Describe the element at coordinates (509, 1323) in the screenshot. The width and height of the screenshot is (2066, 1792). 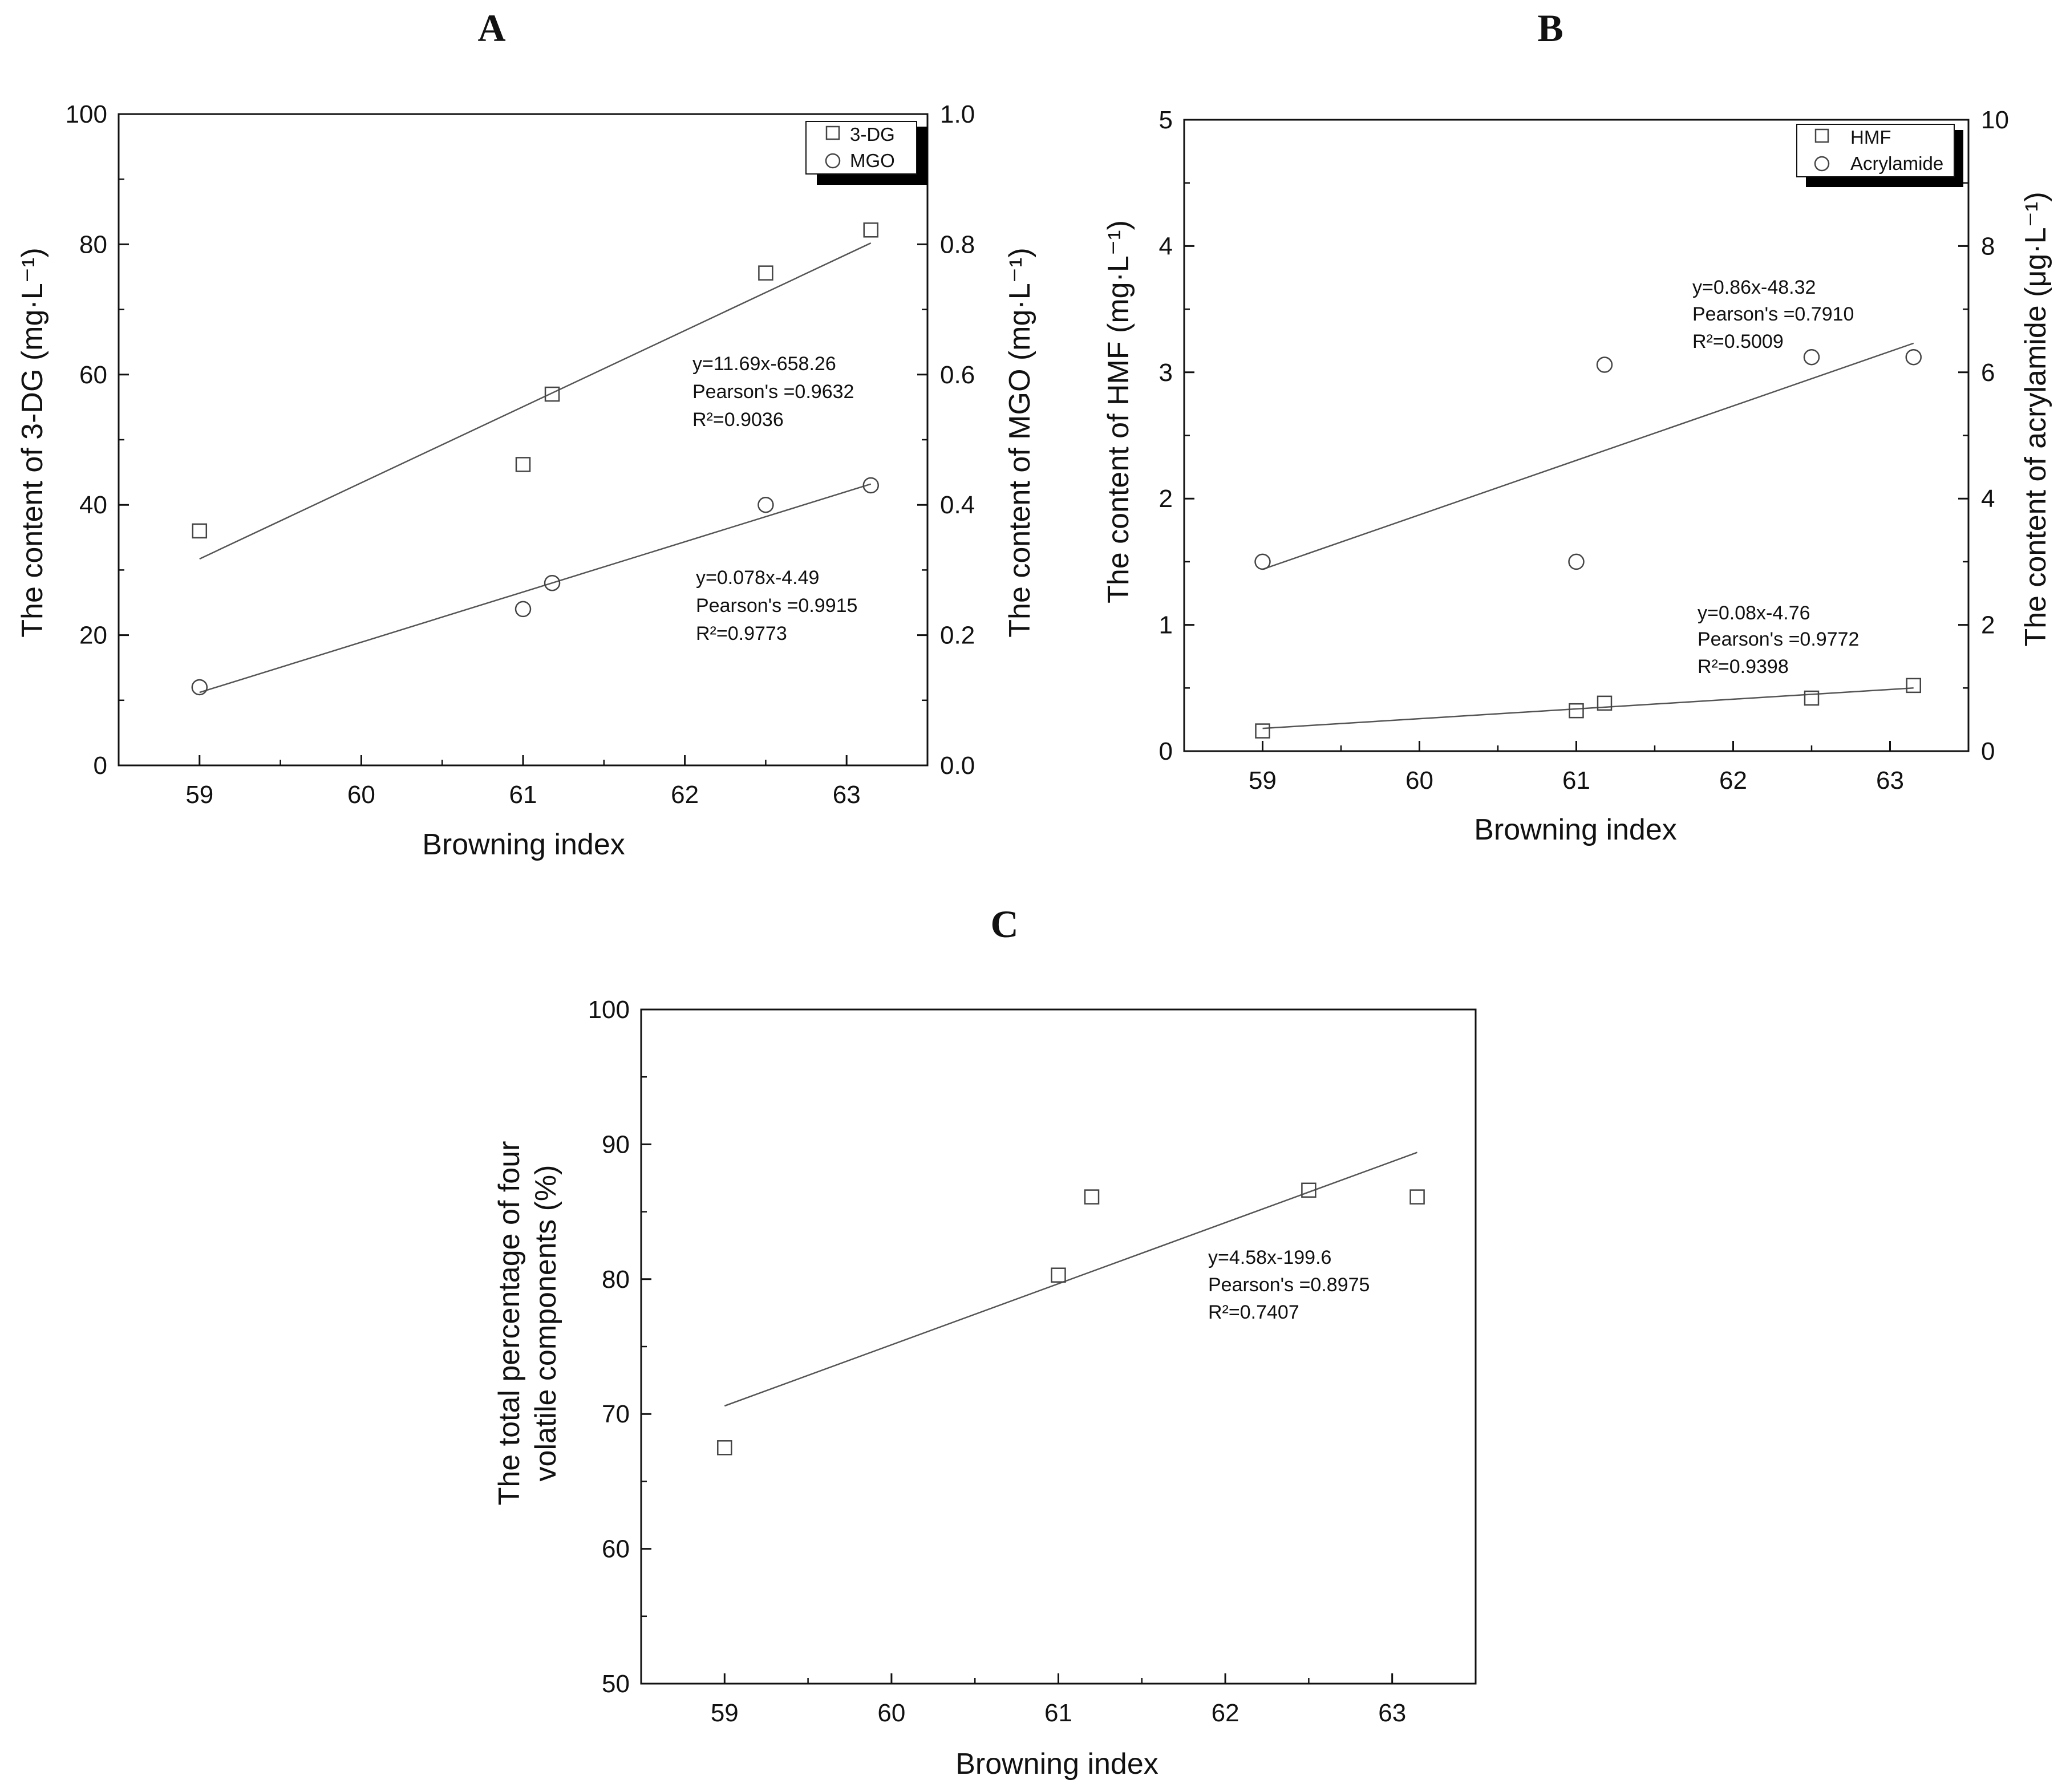
I see `y-axis-title-line: The total percentage of four` at that location.